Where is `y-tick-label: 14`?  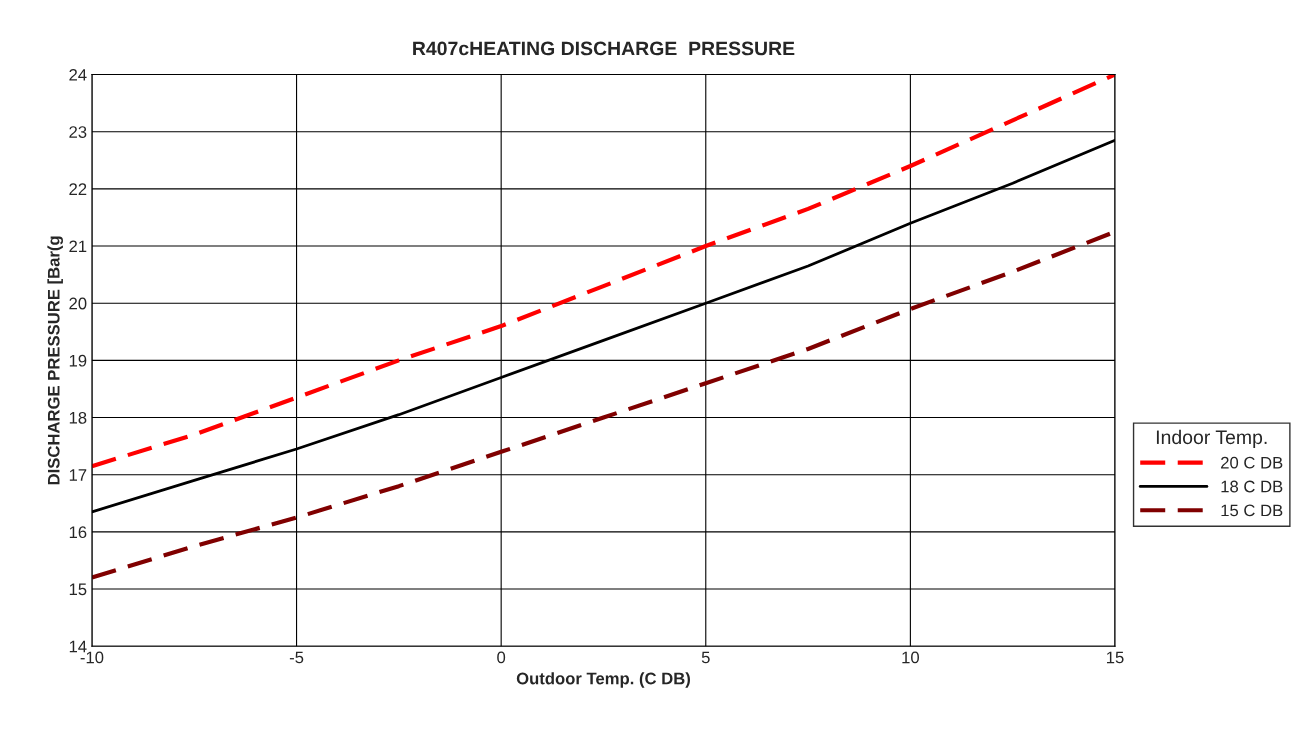
y-tick-label: 14 is located at coordinates (78, 646).